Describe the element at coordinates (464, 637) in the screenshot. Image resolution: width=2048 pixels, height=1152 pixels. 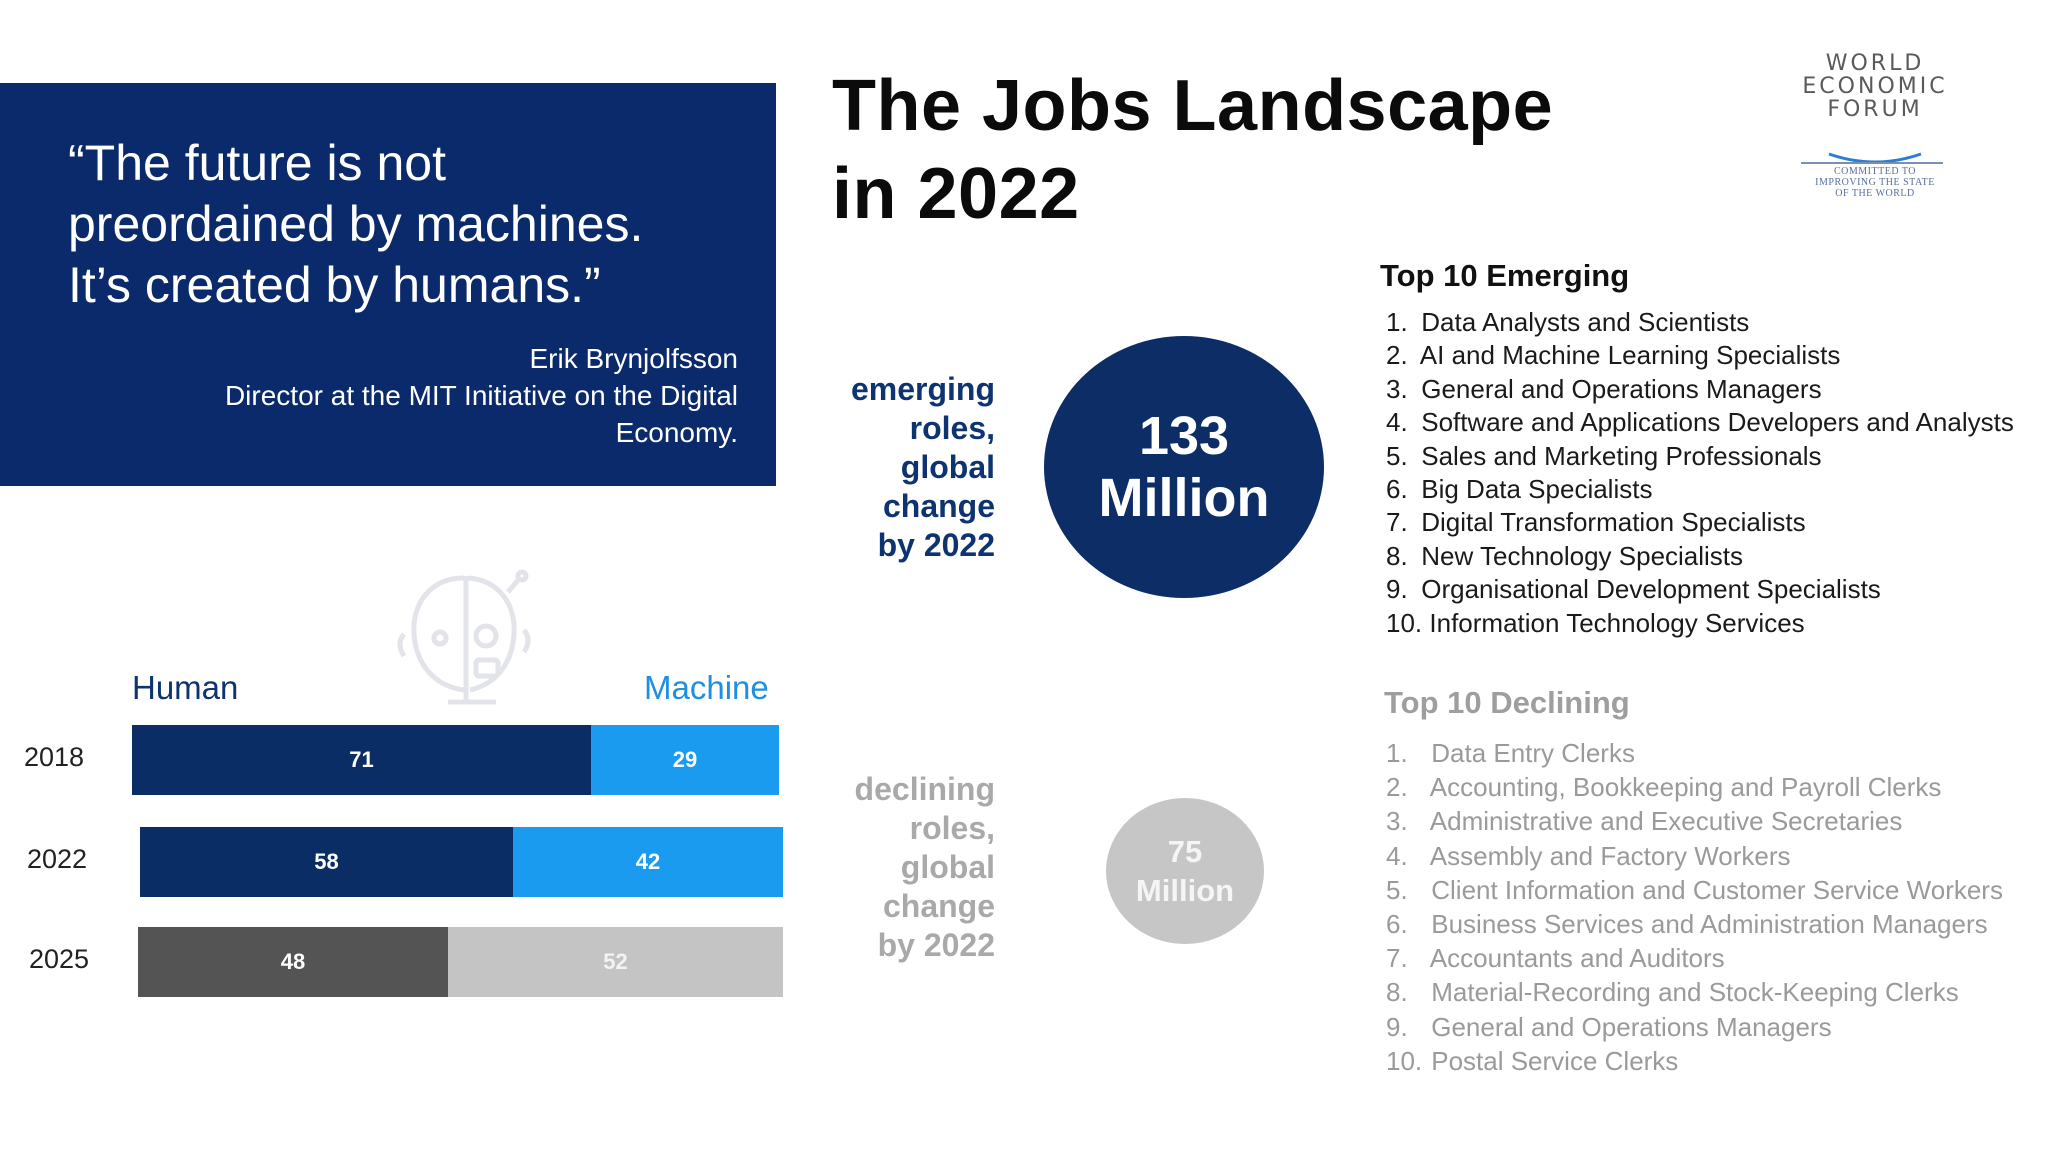
I see `human-robot-face-icon` at that location.